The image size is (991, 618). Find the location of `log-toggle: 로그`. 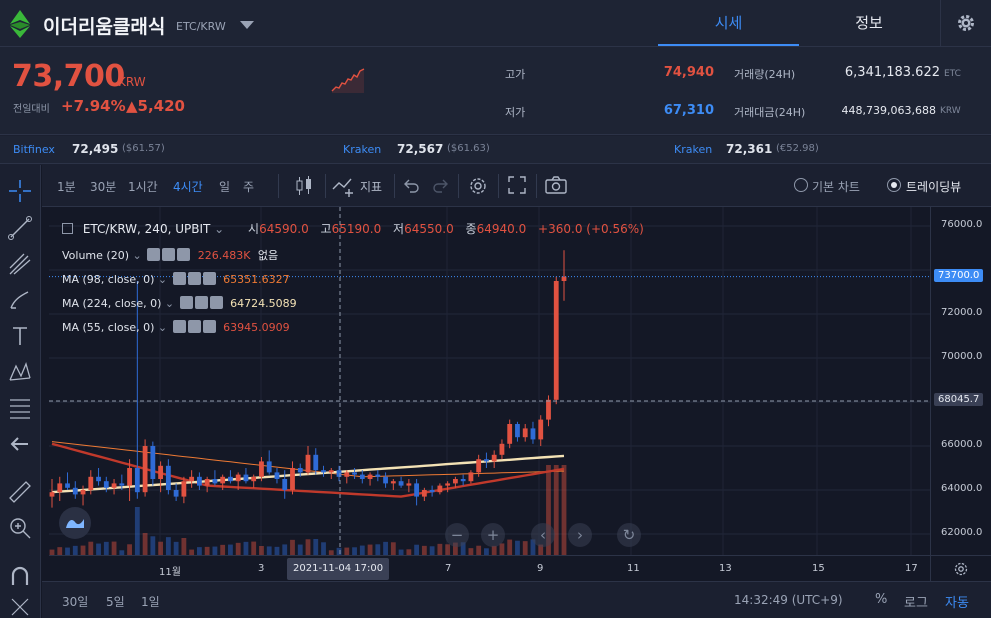

log-toggle: 로그 is located at coordinates (916, 603).